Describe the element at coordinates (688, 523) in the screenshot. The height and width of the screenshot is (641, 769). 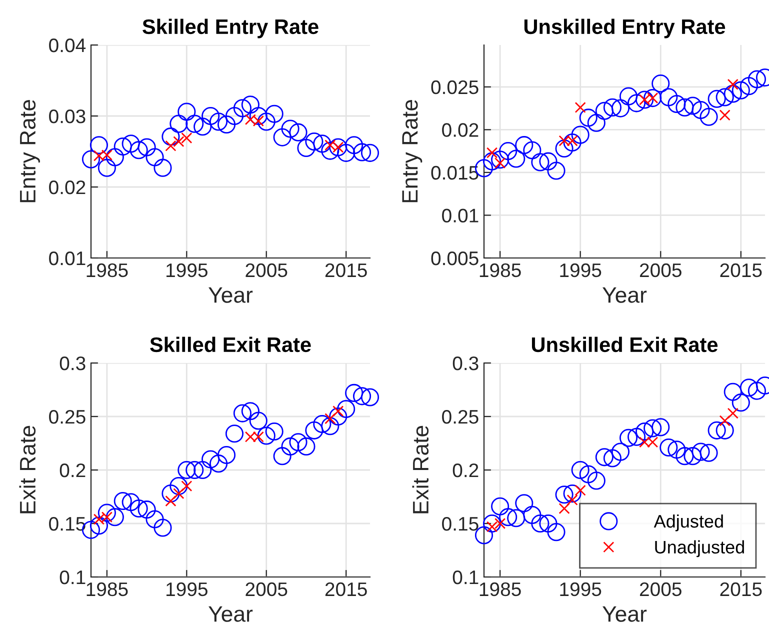
I see `legend-label: Adjusted` at that location.